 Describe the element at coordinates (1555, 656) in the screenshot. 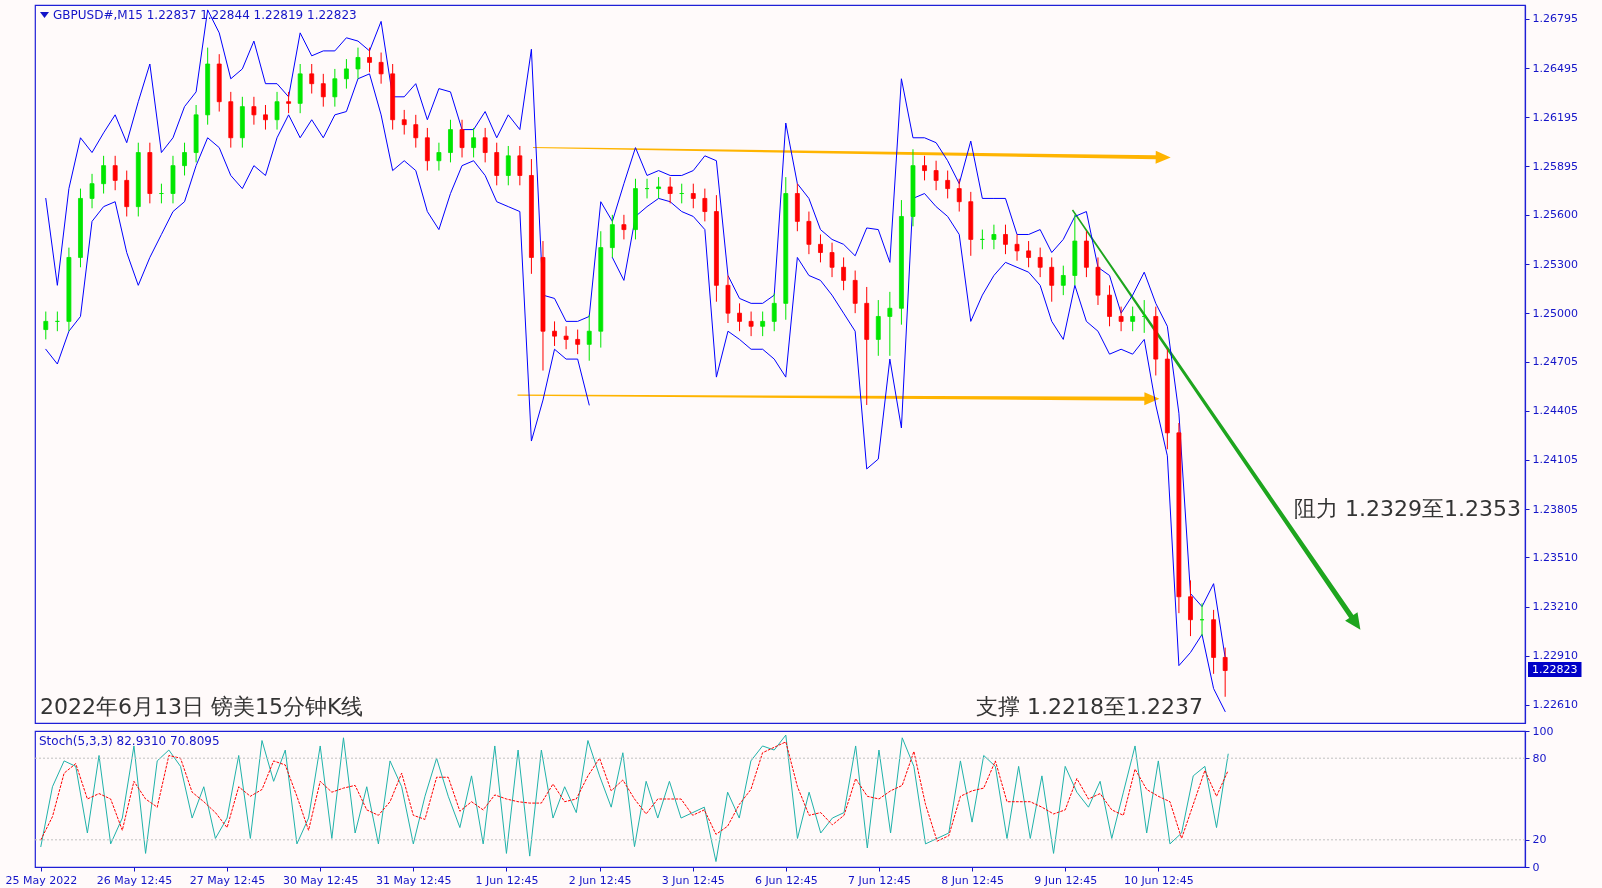

I see `y-tick-label: 1.22910` at that location.